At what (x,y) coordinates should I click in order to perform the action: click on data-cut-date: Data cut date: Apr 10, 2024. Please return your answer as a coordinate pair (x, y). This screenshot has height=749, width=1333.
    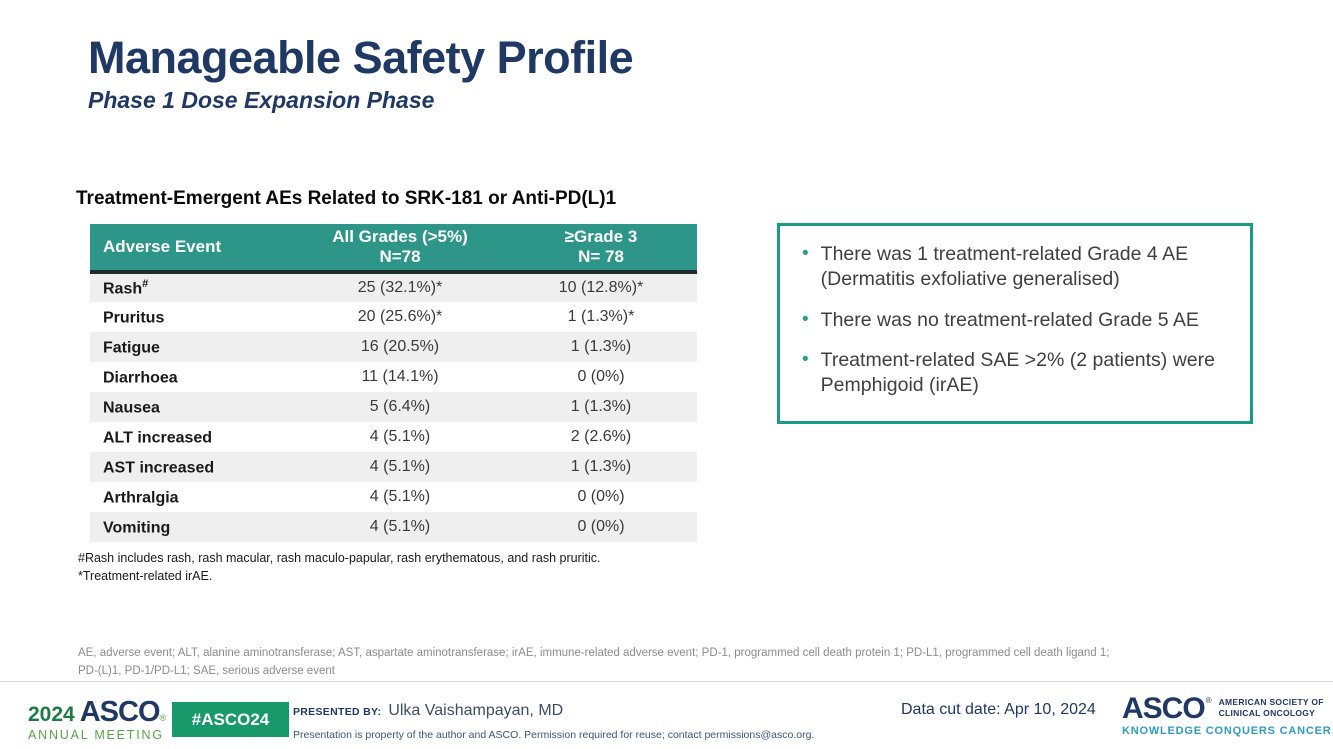
    Looking at the image, I should click on (998, 709).